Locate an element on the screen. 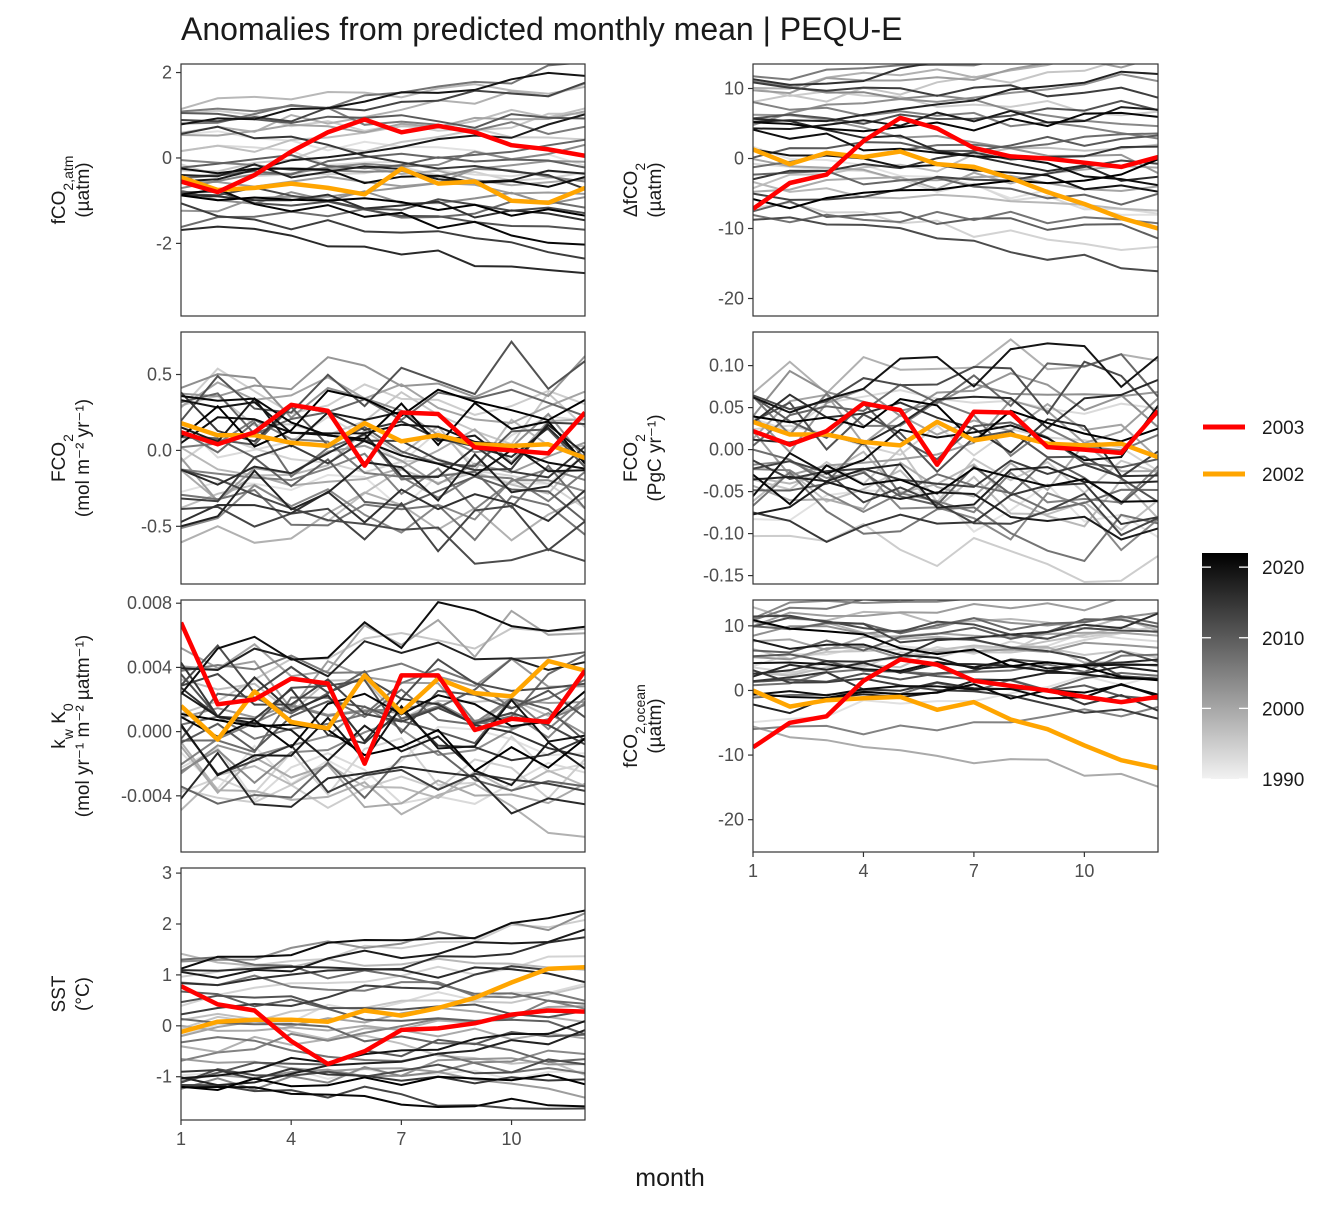 The width and height of the screenshot is (1344, 1209). panel-delta_fCO2: 10 0 -10 -20 ΔfCO2(µatm) is located at coordinates (890, 190).